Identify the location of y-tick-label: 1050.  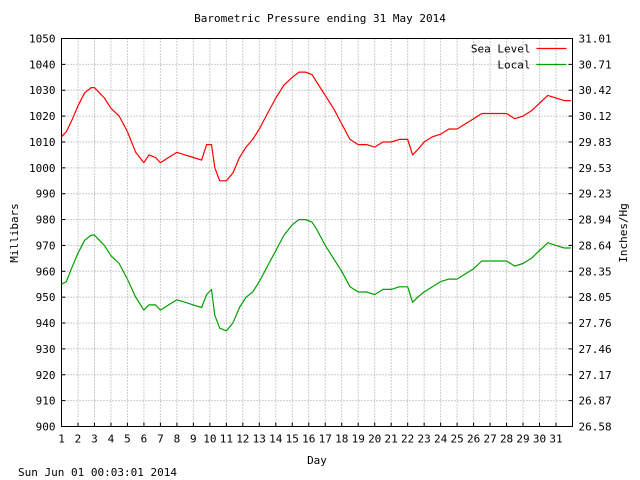
(42, 39).